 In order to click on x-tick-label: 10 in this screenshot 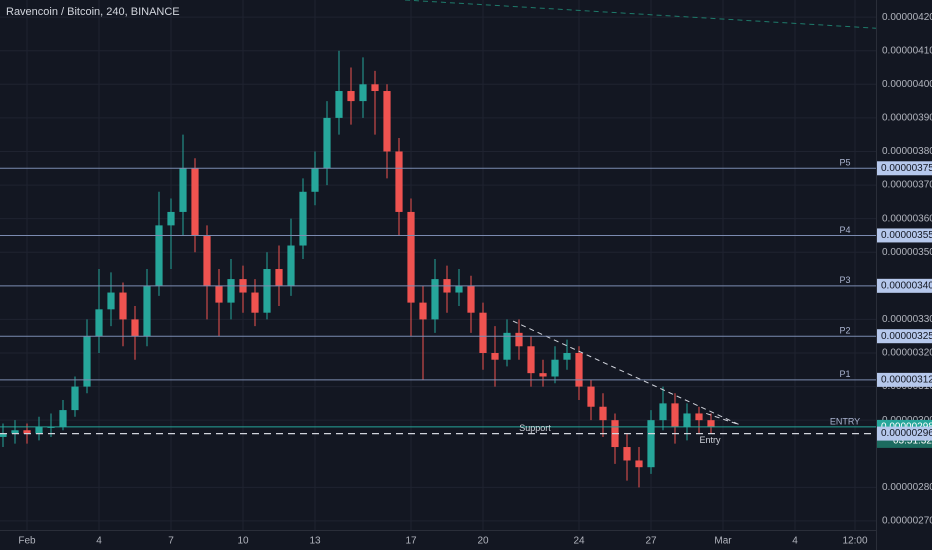, I will do `click(243, 541)`.